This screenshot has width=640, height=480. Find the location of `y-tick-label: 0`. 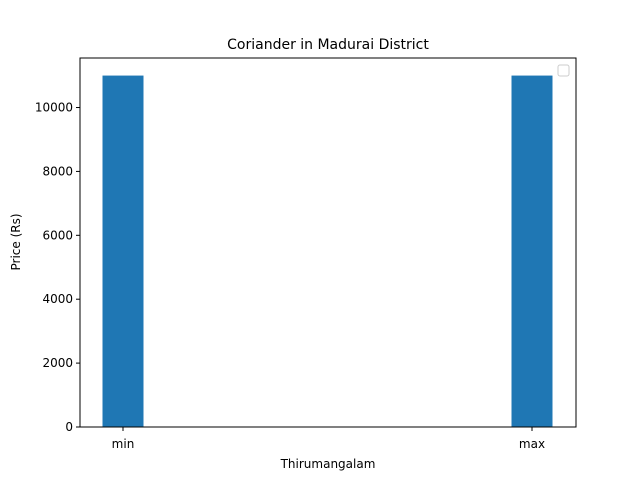

y-tick-label: 0 is located at coordinates (69, 427).